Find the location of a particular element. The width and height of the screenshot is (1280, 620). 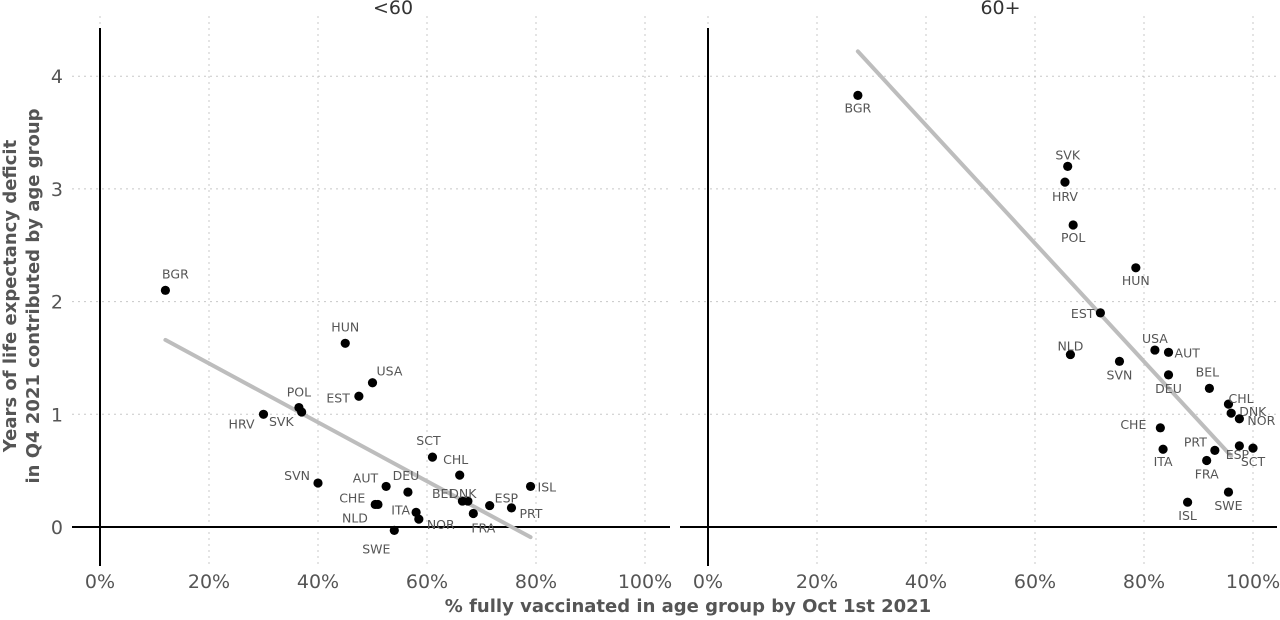

point-usa is located at coordinates (372, 383).